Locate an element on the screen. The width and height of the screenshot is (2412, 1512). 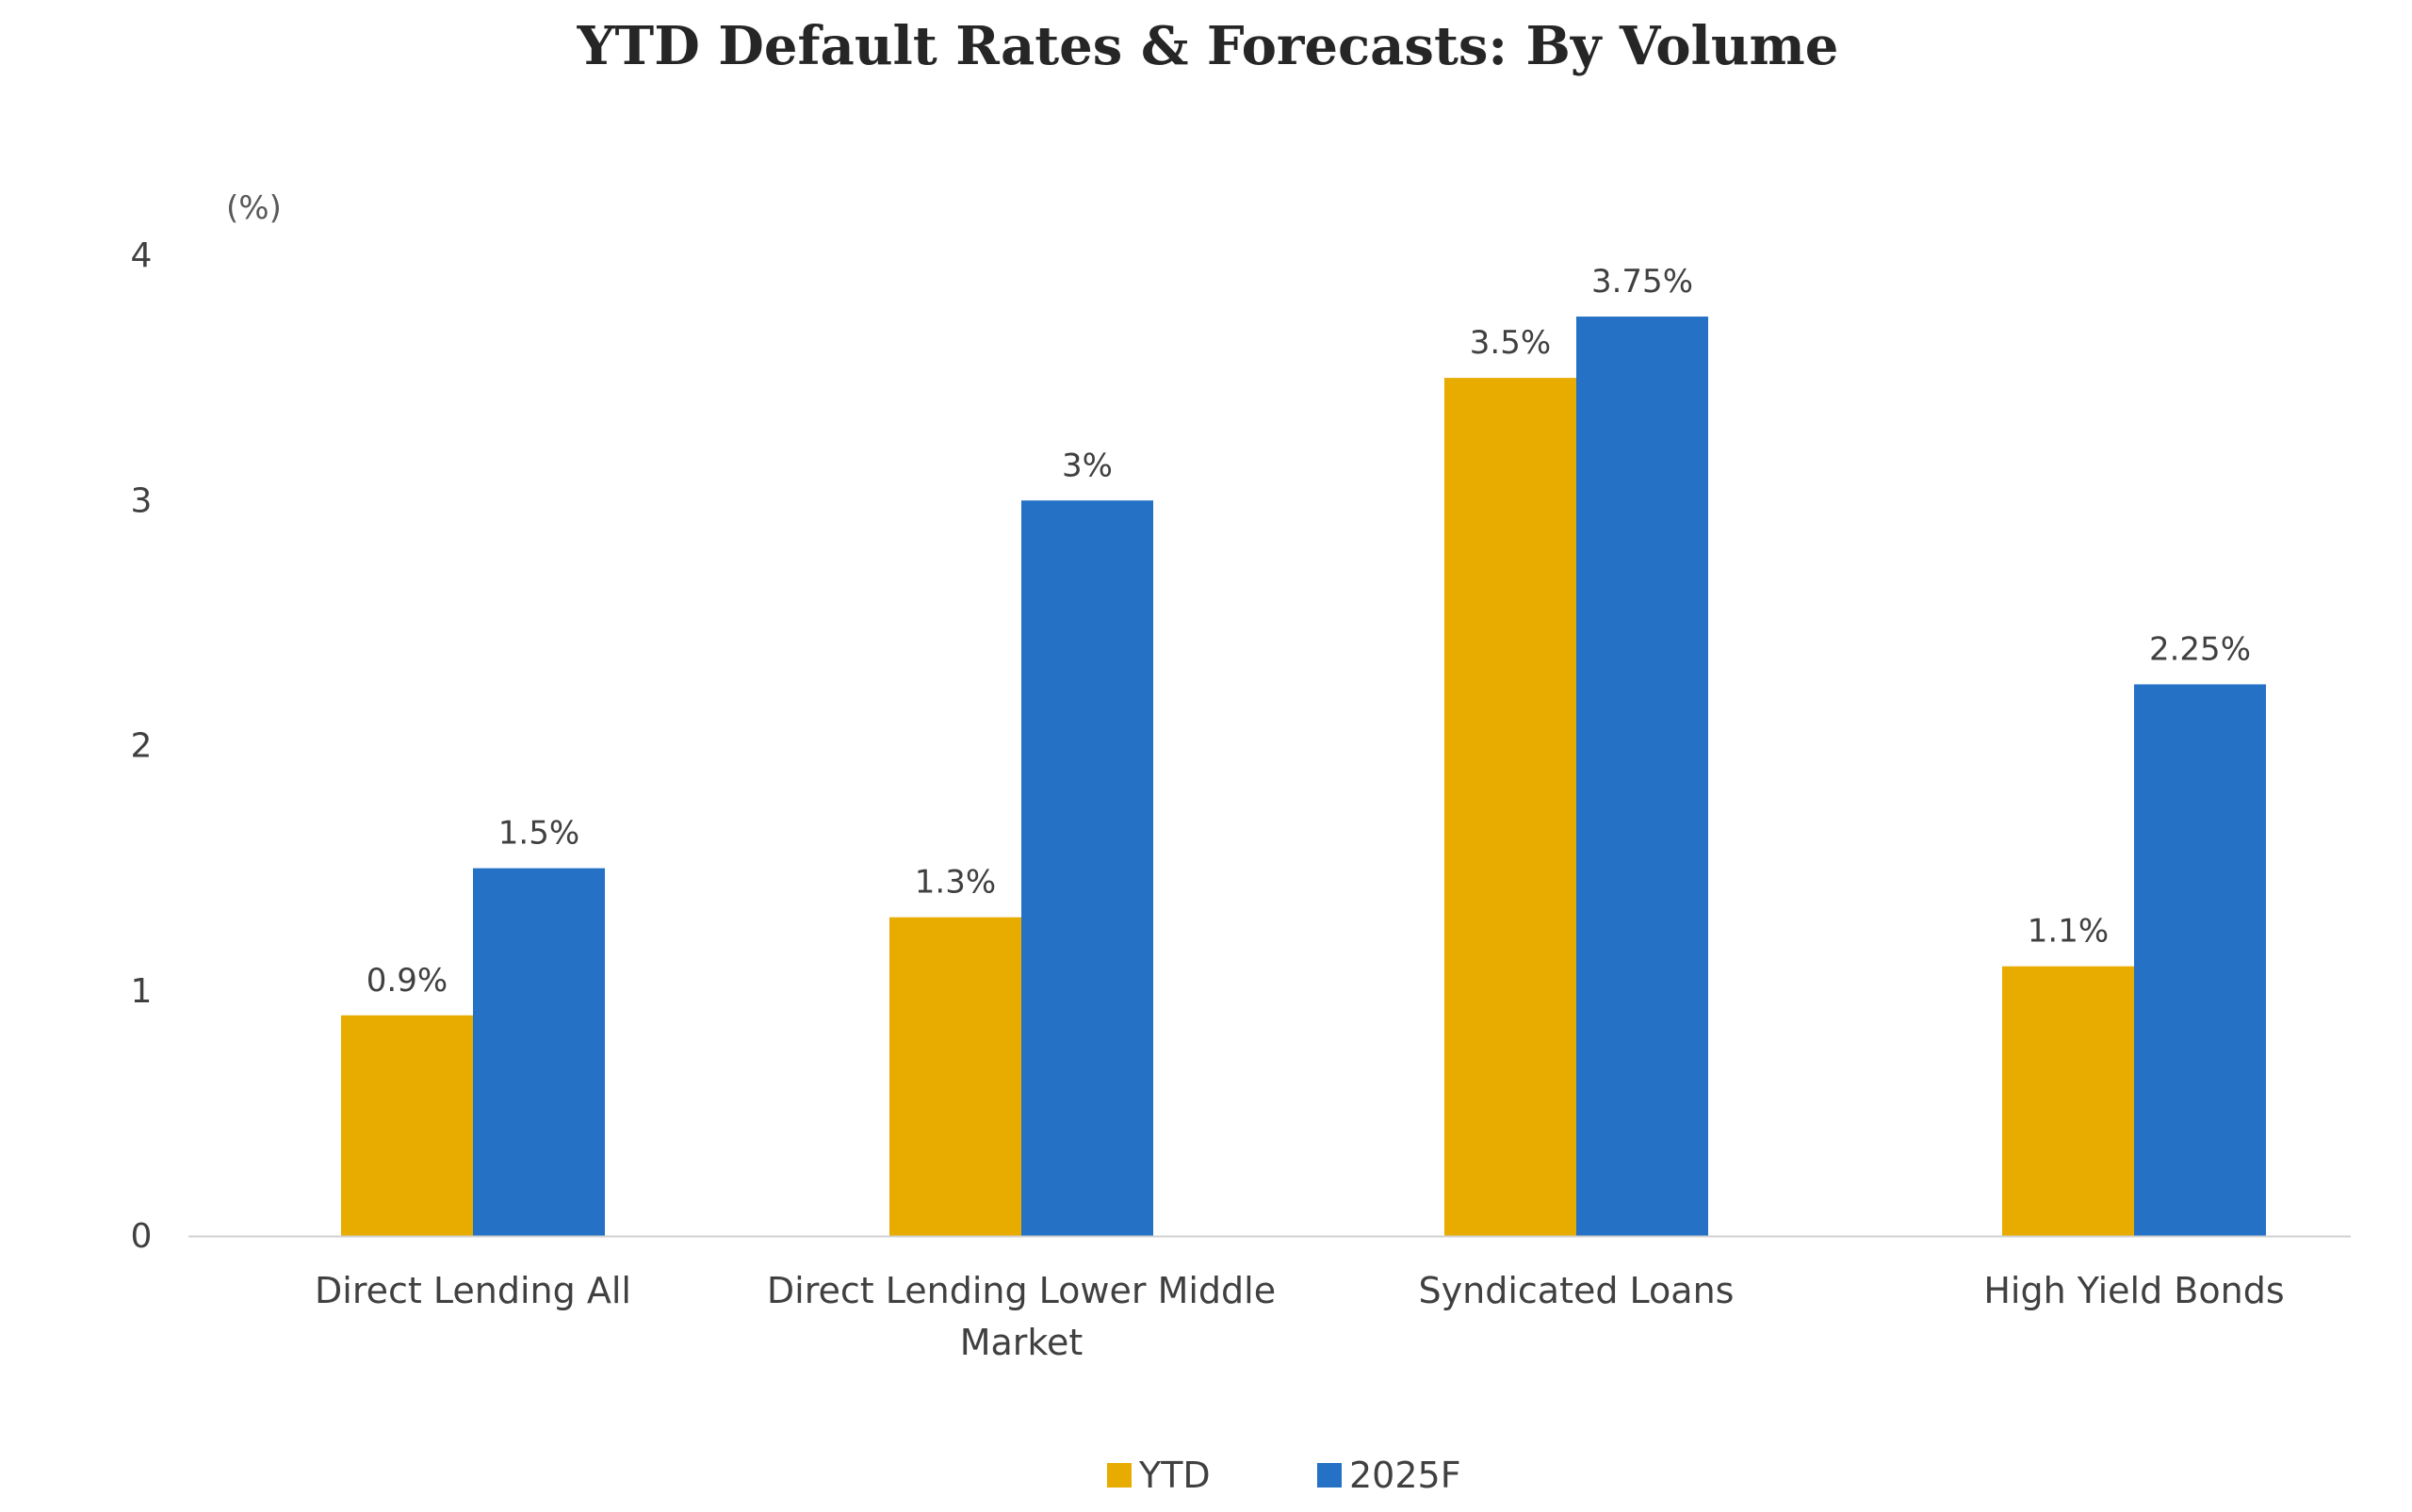
x-category-label: Direct Lending Lower Middle Market is located at coordinates (1022, 1316).